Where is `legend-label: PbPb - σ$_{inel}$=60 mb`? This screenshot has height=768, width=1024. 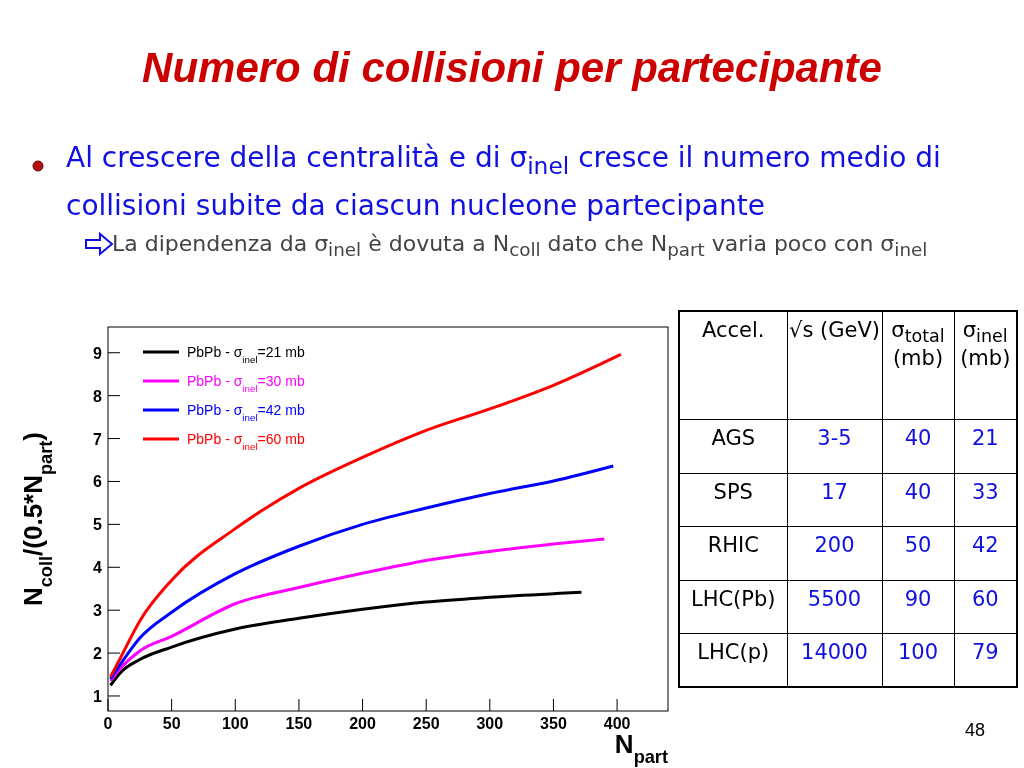 legend-label: PbPb - σ$_{inel}$=60 mb is located at coordinates (246, 441).